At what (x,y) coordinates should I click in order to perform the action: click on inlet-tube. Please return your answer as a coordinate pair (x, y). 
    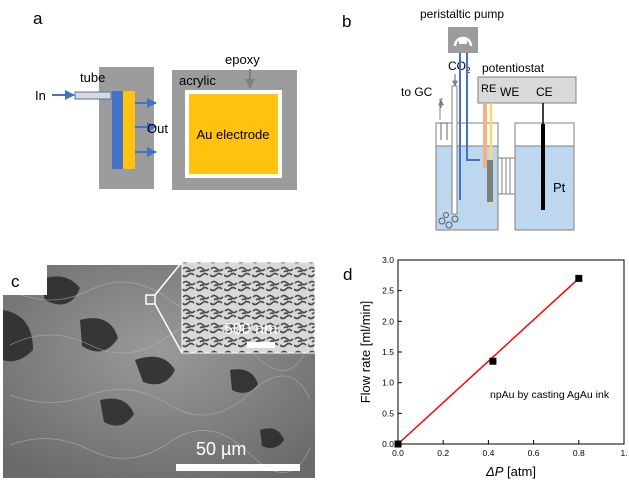
    Looking at the image, I should click on (93, 95).